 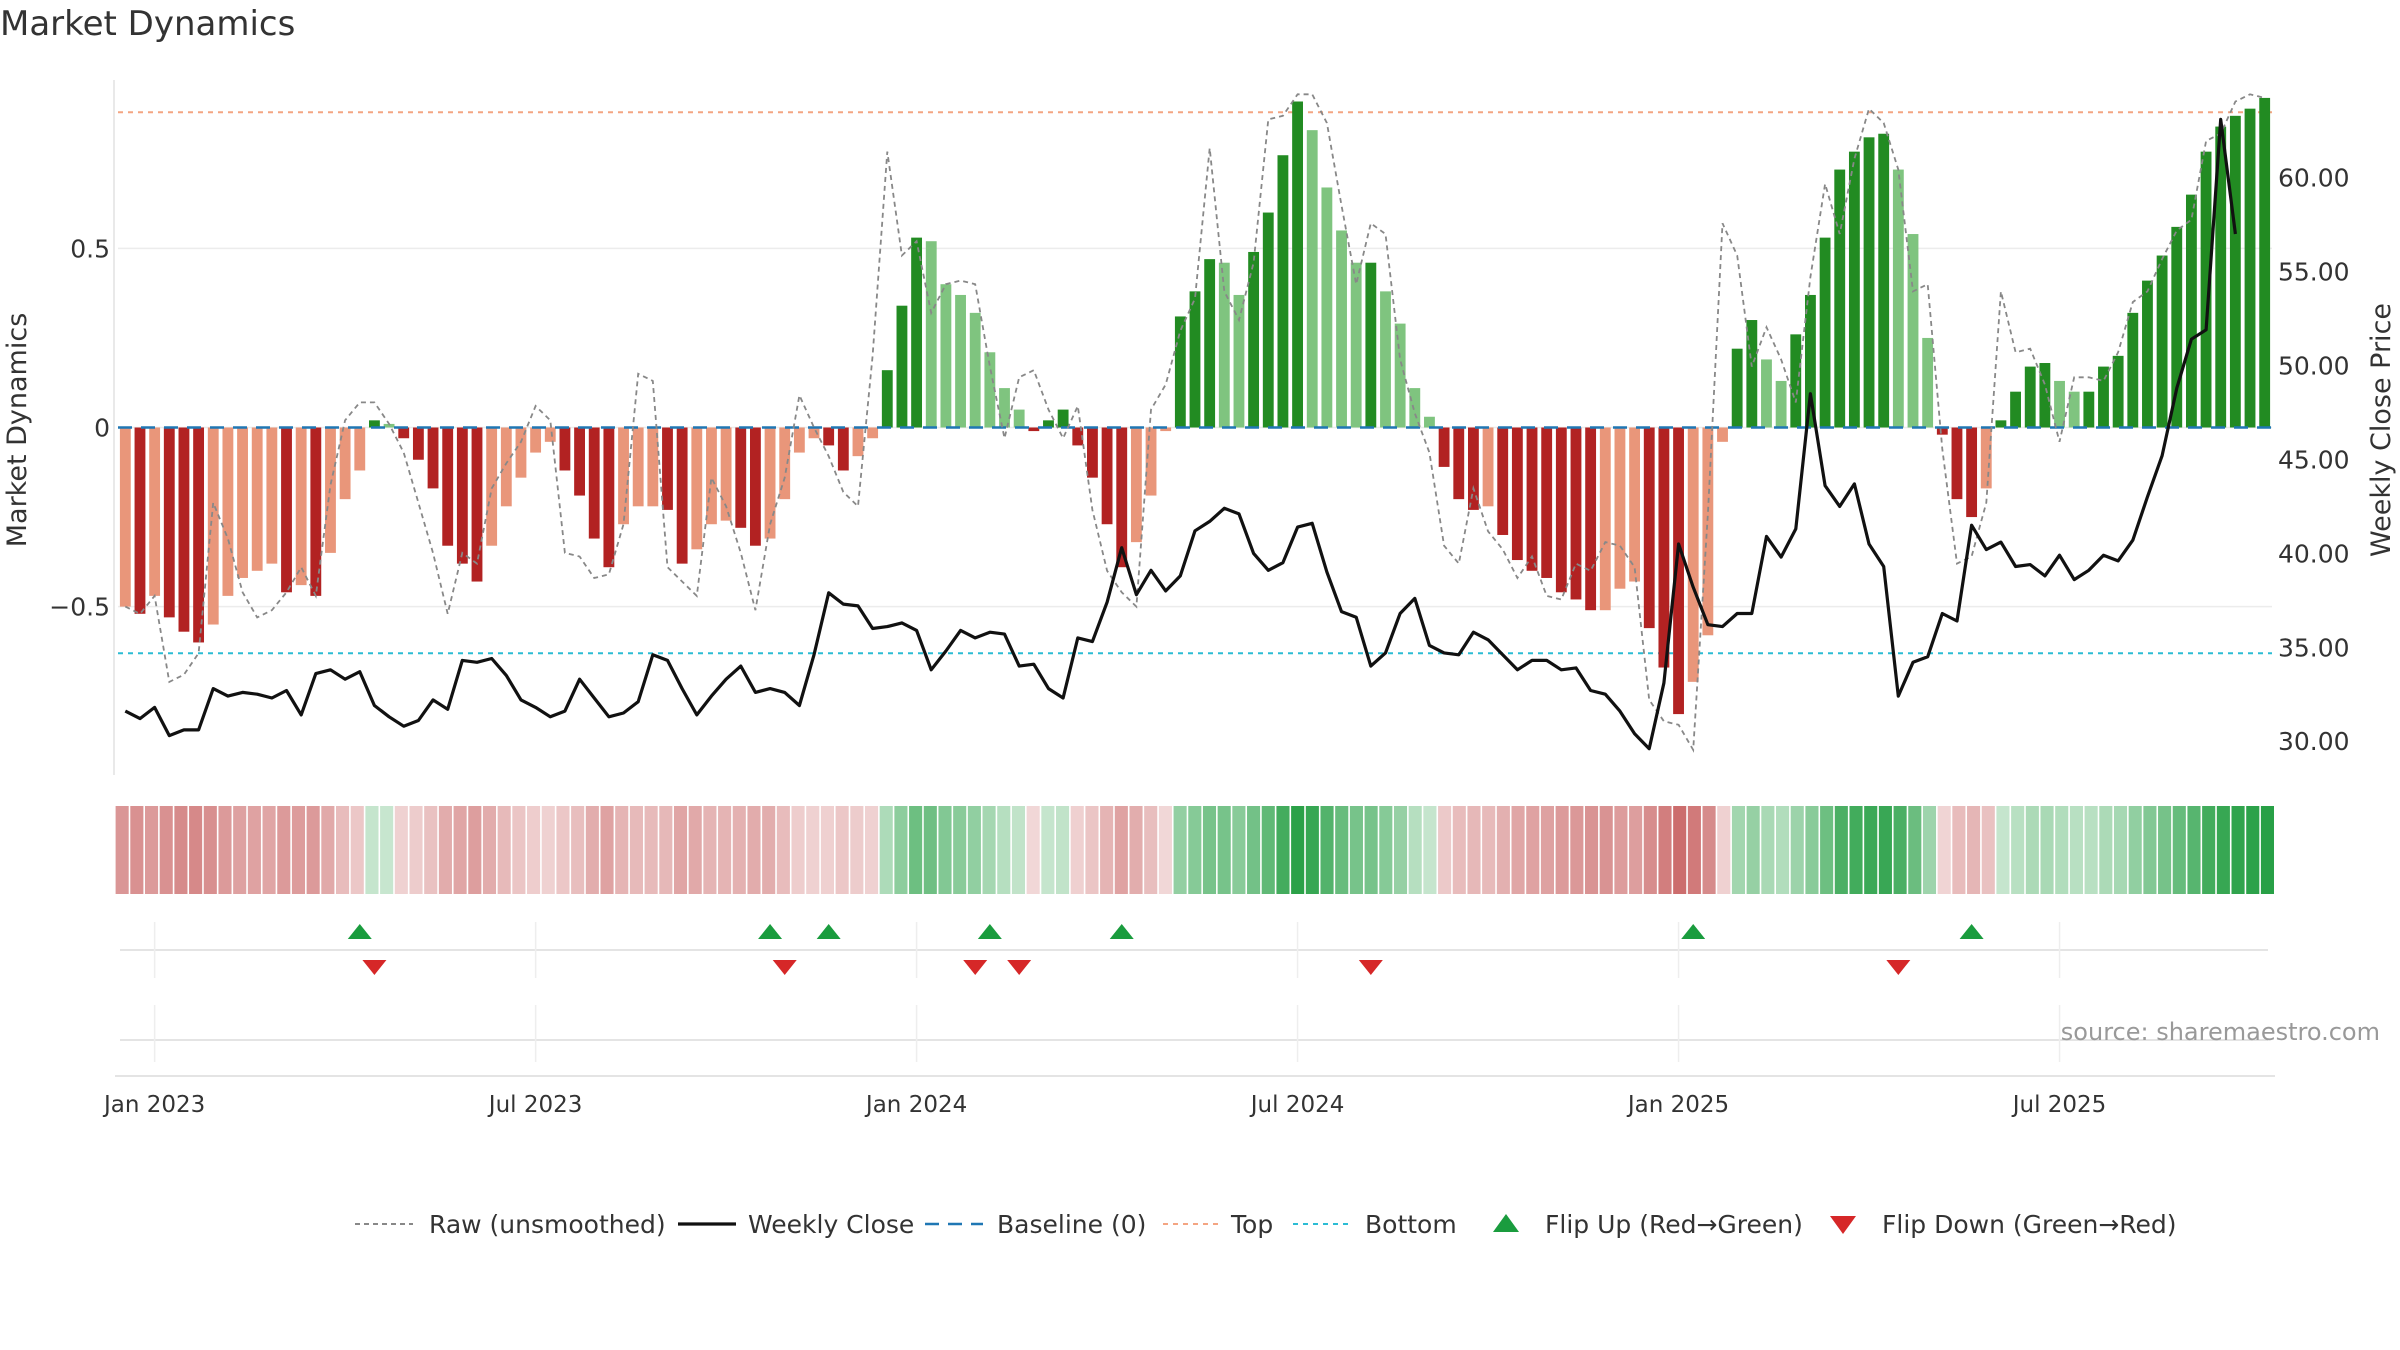 What do you see at coordinates (2314, 553) in the screenshot?
I see `y-right-tick-label: 40.00` at bounding box center [2314, 553].